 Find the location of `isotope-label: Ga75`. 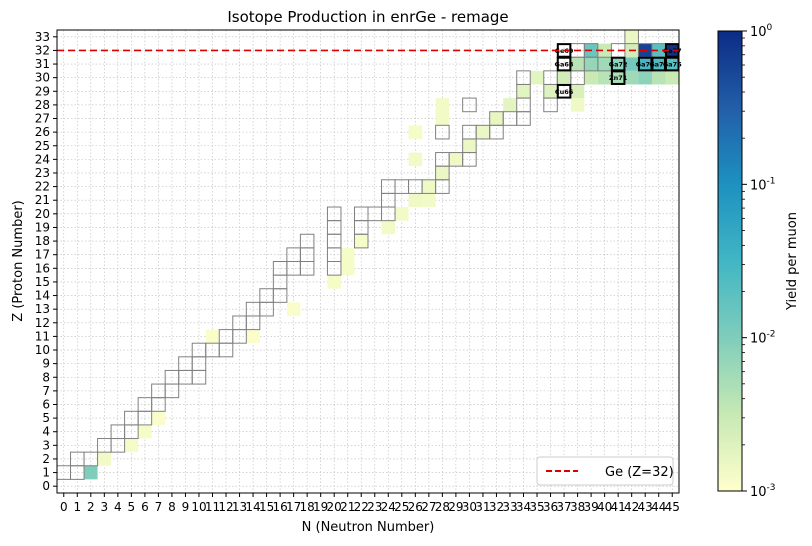

isotope-label: Ga75 is located at coordinates (658, 65).